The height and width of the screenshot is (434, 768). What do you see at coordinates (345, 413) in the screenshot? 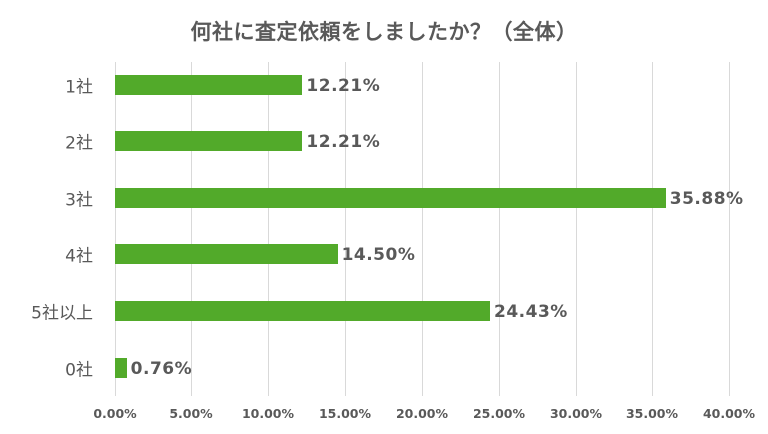
I see `x-tick-label: 15.00%` at bounding box center [345, 413].